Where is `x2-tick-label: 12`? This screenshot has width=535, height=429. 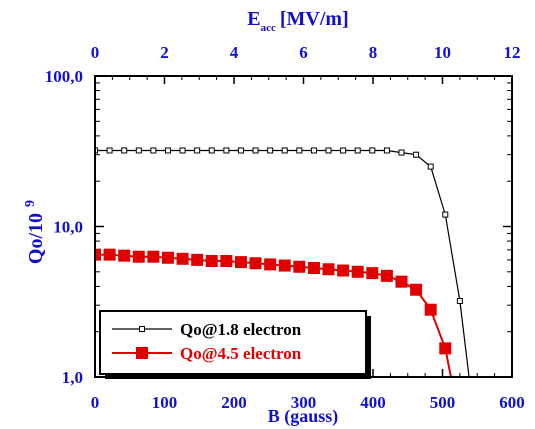 x2-tick-label: 12 is located at coordinates (512, 52).